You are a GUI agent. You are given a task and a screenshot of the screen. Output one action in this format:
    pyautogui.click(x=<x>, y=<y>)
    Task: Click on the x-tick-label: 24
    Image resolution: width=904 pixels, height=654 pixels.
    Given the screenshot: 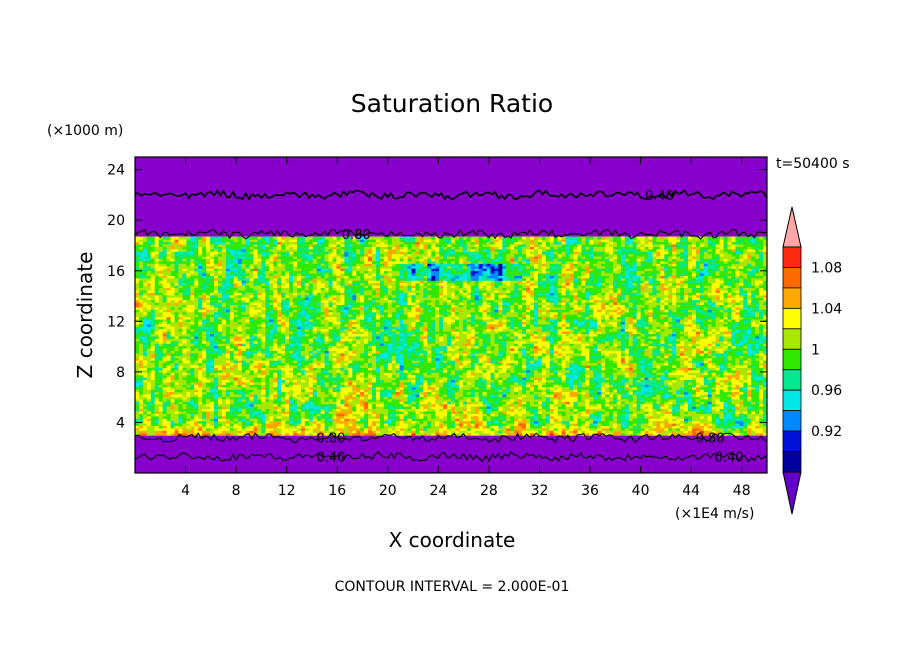 What is the action you would take?
    pyautogui.click(x=438, y=491)
    